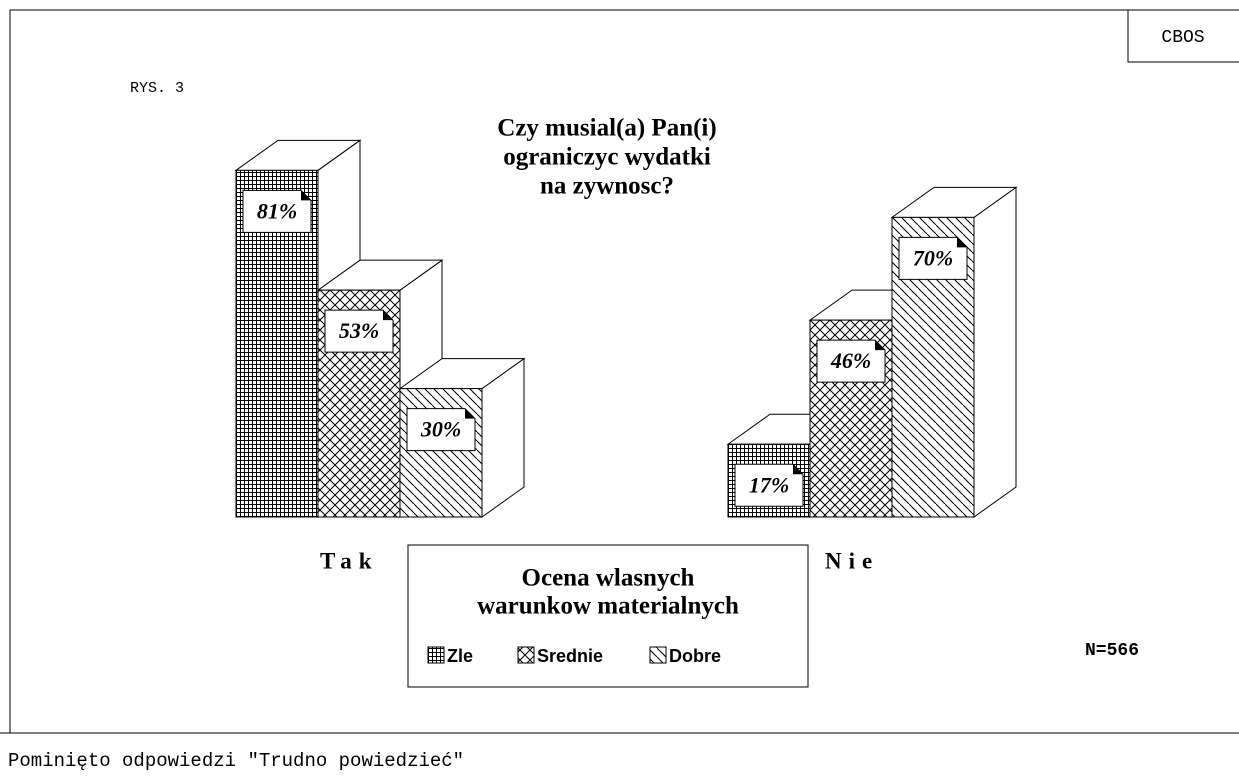 This screenshot has height=777, width=1239. Describe the element at coordinates (607, 157) in the screenshot. I see `chart-title: ograniczyc wydatki` at that location.